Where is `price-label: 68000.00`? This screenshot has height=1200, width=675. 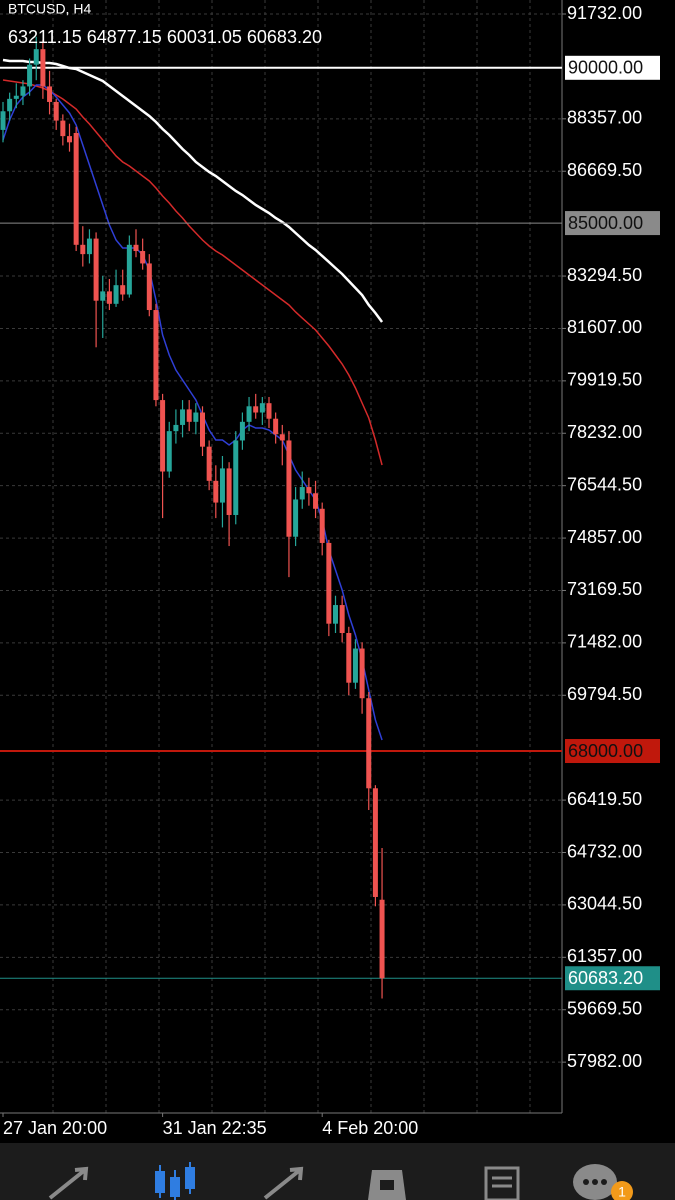 price-label: 68000.00 is located at coordinates (605, 751).